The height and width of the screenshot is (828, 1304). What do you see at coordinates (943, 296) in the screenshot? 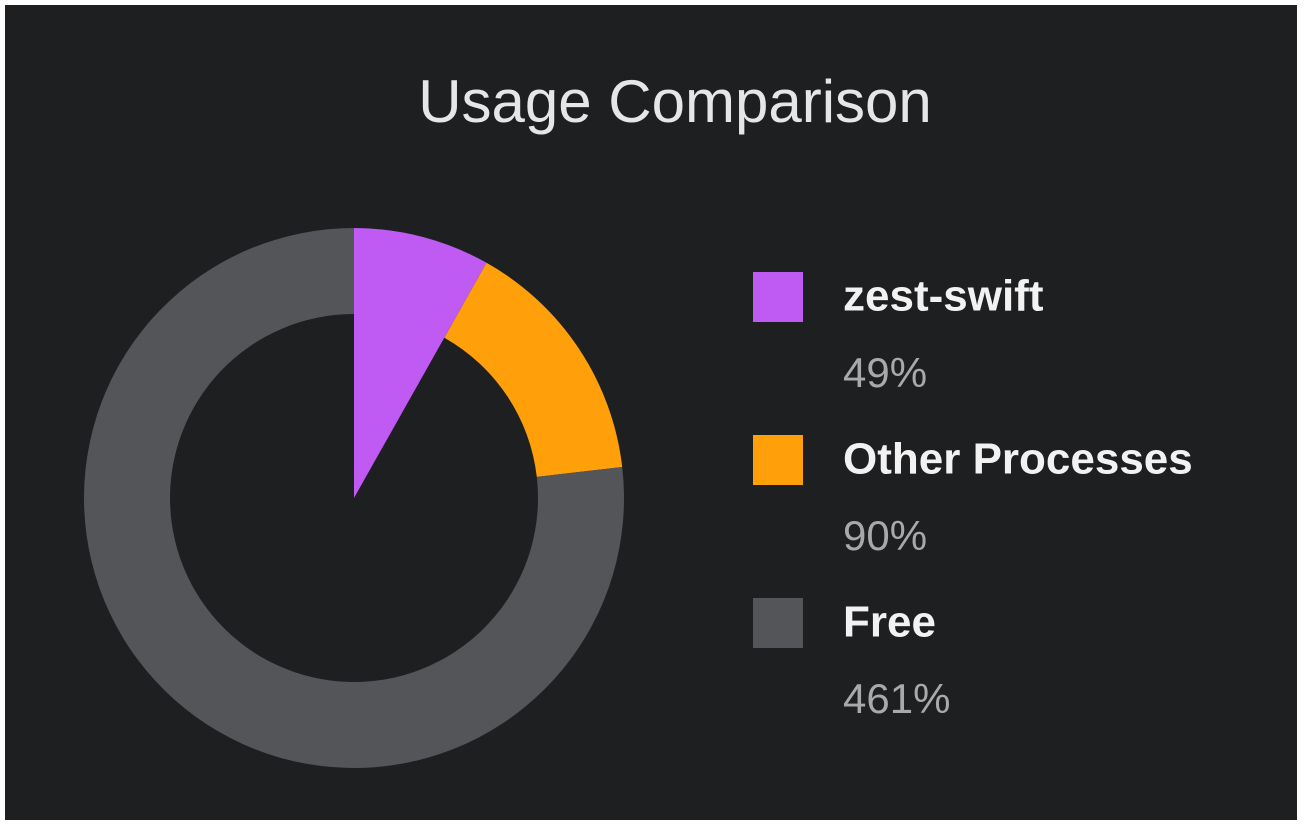
I see `legend-label: zest-swift` at bounding box center [943, 296].